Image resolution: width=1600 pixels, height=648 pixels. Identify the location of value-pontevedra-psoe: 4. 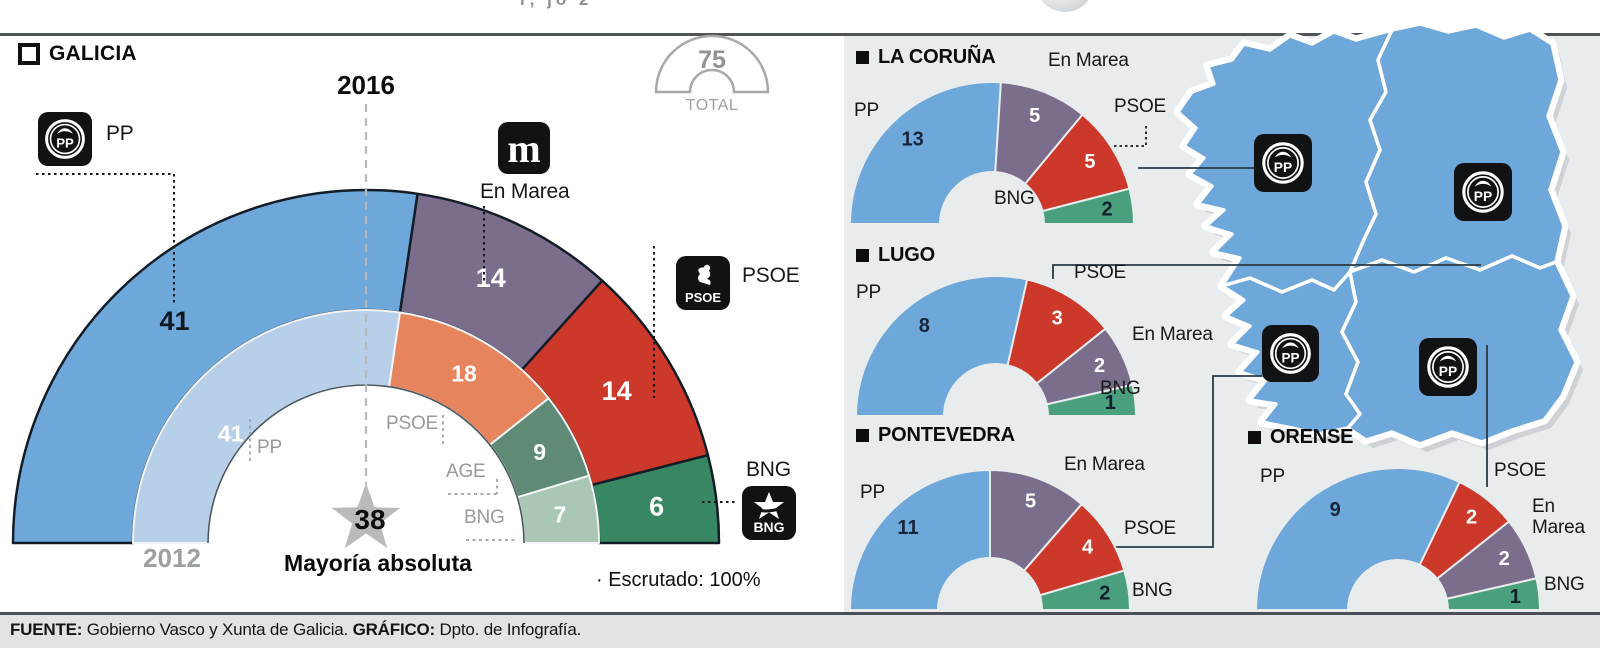
(1088, 547).